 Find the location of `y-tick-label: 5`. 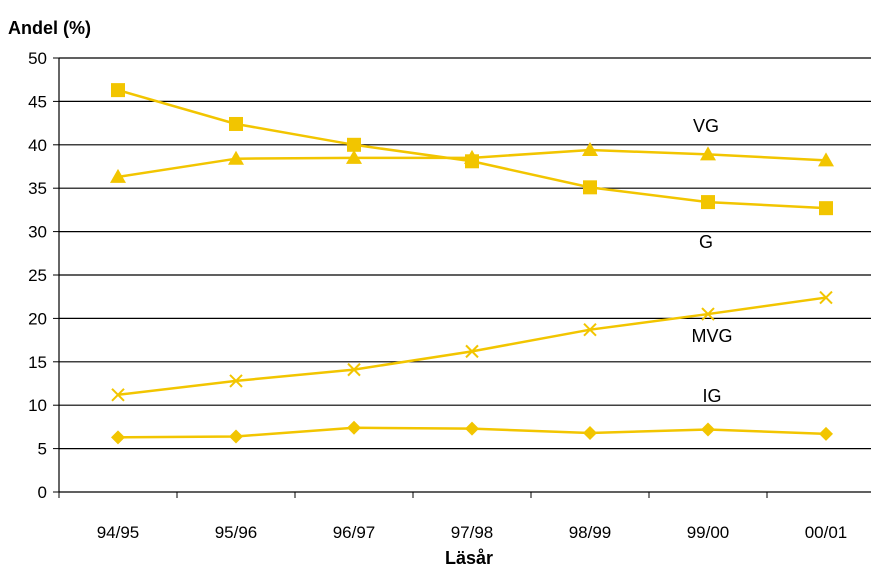

y-tick-label: 5 is located at coordinates (42, 449).